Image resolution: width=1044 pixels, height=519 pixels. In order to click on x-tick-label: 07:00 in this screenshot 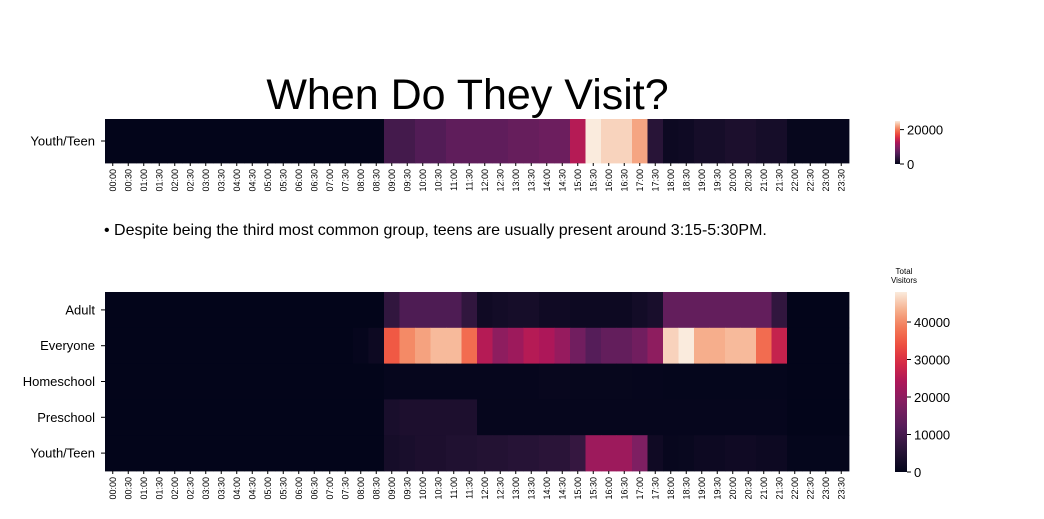, I will do `click(330, 488)`.